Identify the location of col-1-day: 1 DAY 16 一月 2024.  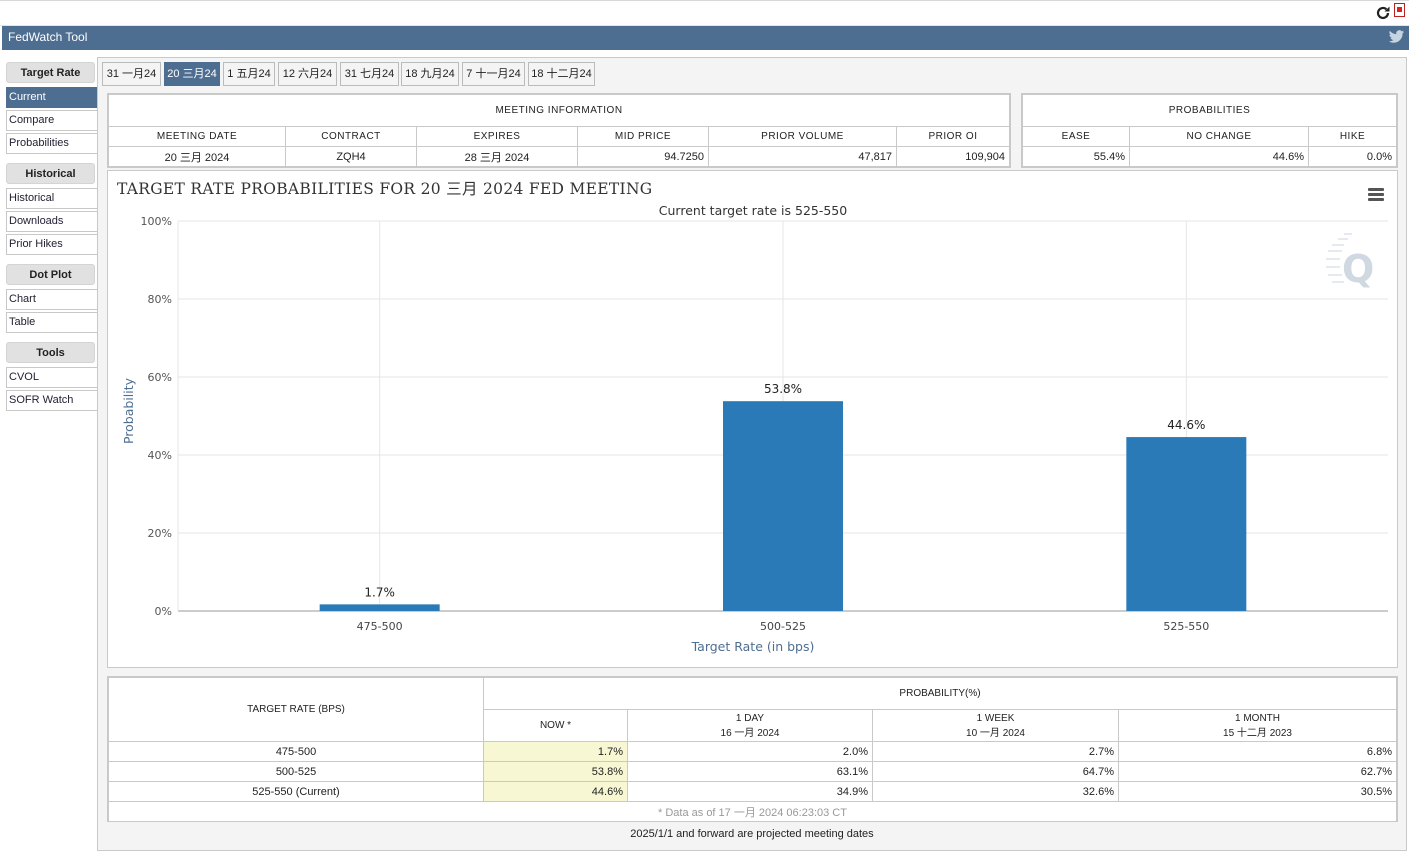
(750, 725).